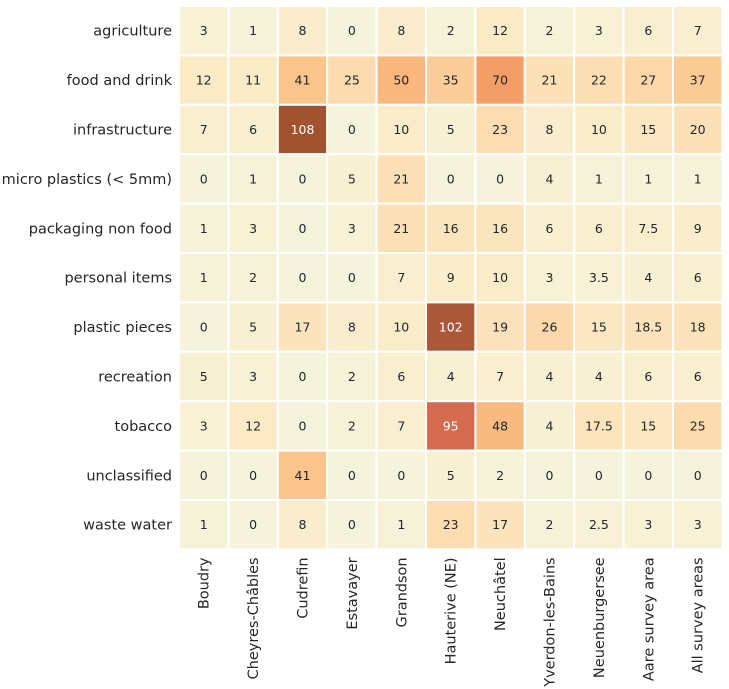 The width and height of the screenshot is (729, 689). Describe the element at coordinates (599, 277) in the screenshot. I see `heatmap-cell-value: 3.5` at that location.